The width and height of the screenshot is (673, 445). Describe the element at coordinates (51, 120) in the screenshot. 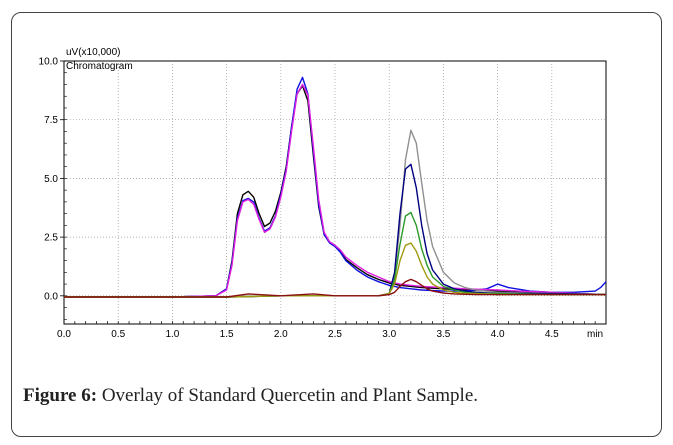

I see `y-tick-label: 7.5` at that location.